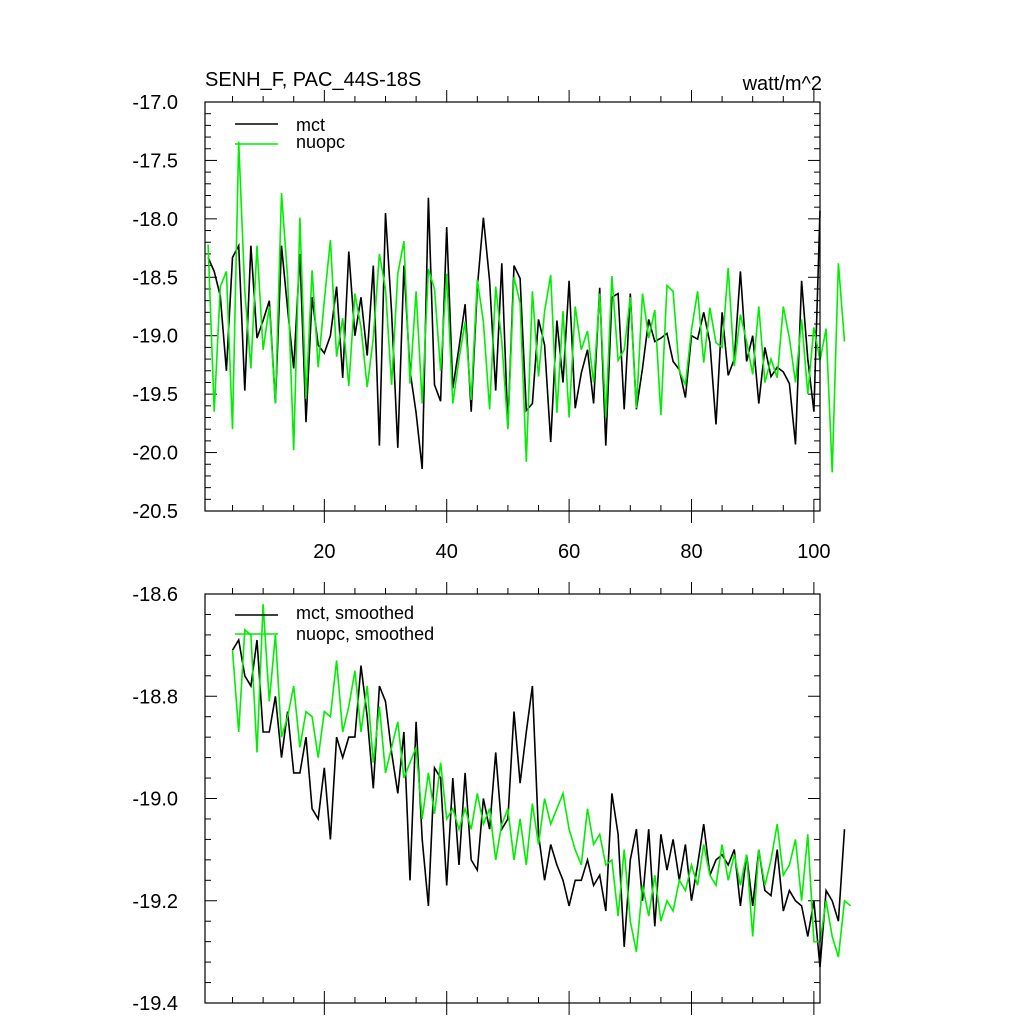 This screenshot has height=1024, width=1024. What do you see at coordinates (155, 454) in the screenshot?
I see `y-tick-label: -20.0` at bounding box center [155, 454].